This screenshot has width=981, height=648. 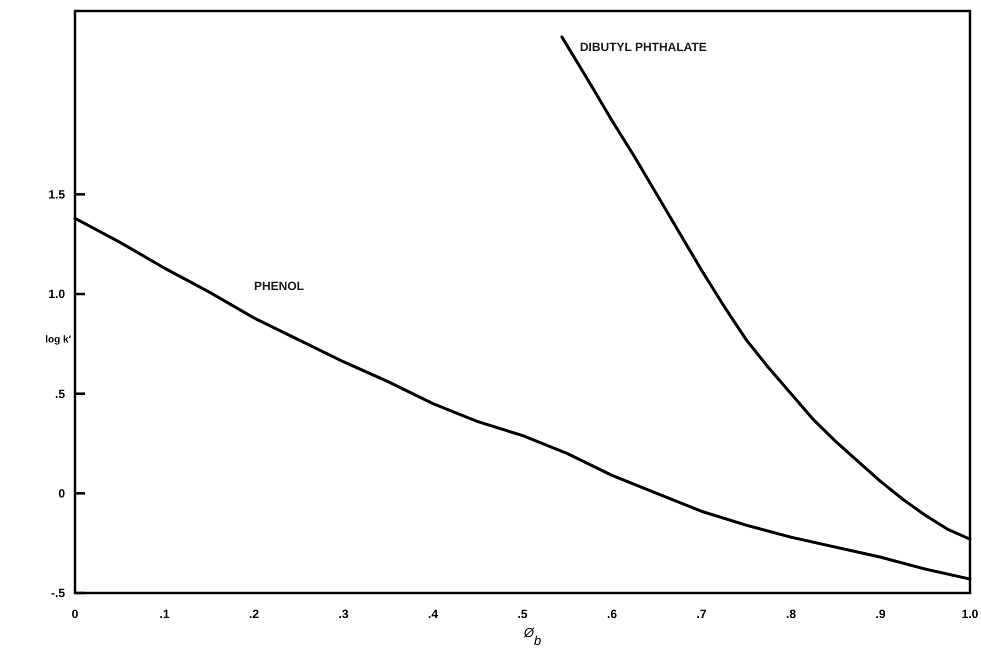 What do you see at coordinates (279, 285) in the screenshot?
I see `series-label: PHENOL` at bounding box center [279, 285].